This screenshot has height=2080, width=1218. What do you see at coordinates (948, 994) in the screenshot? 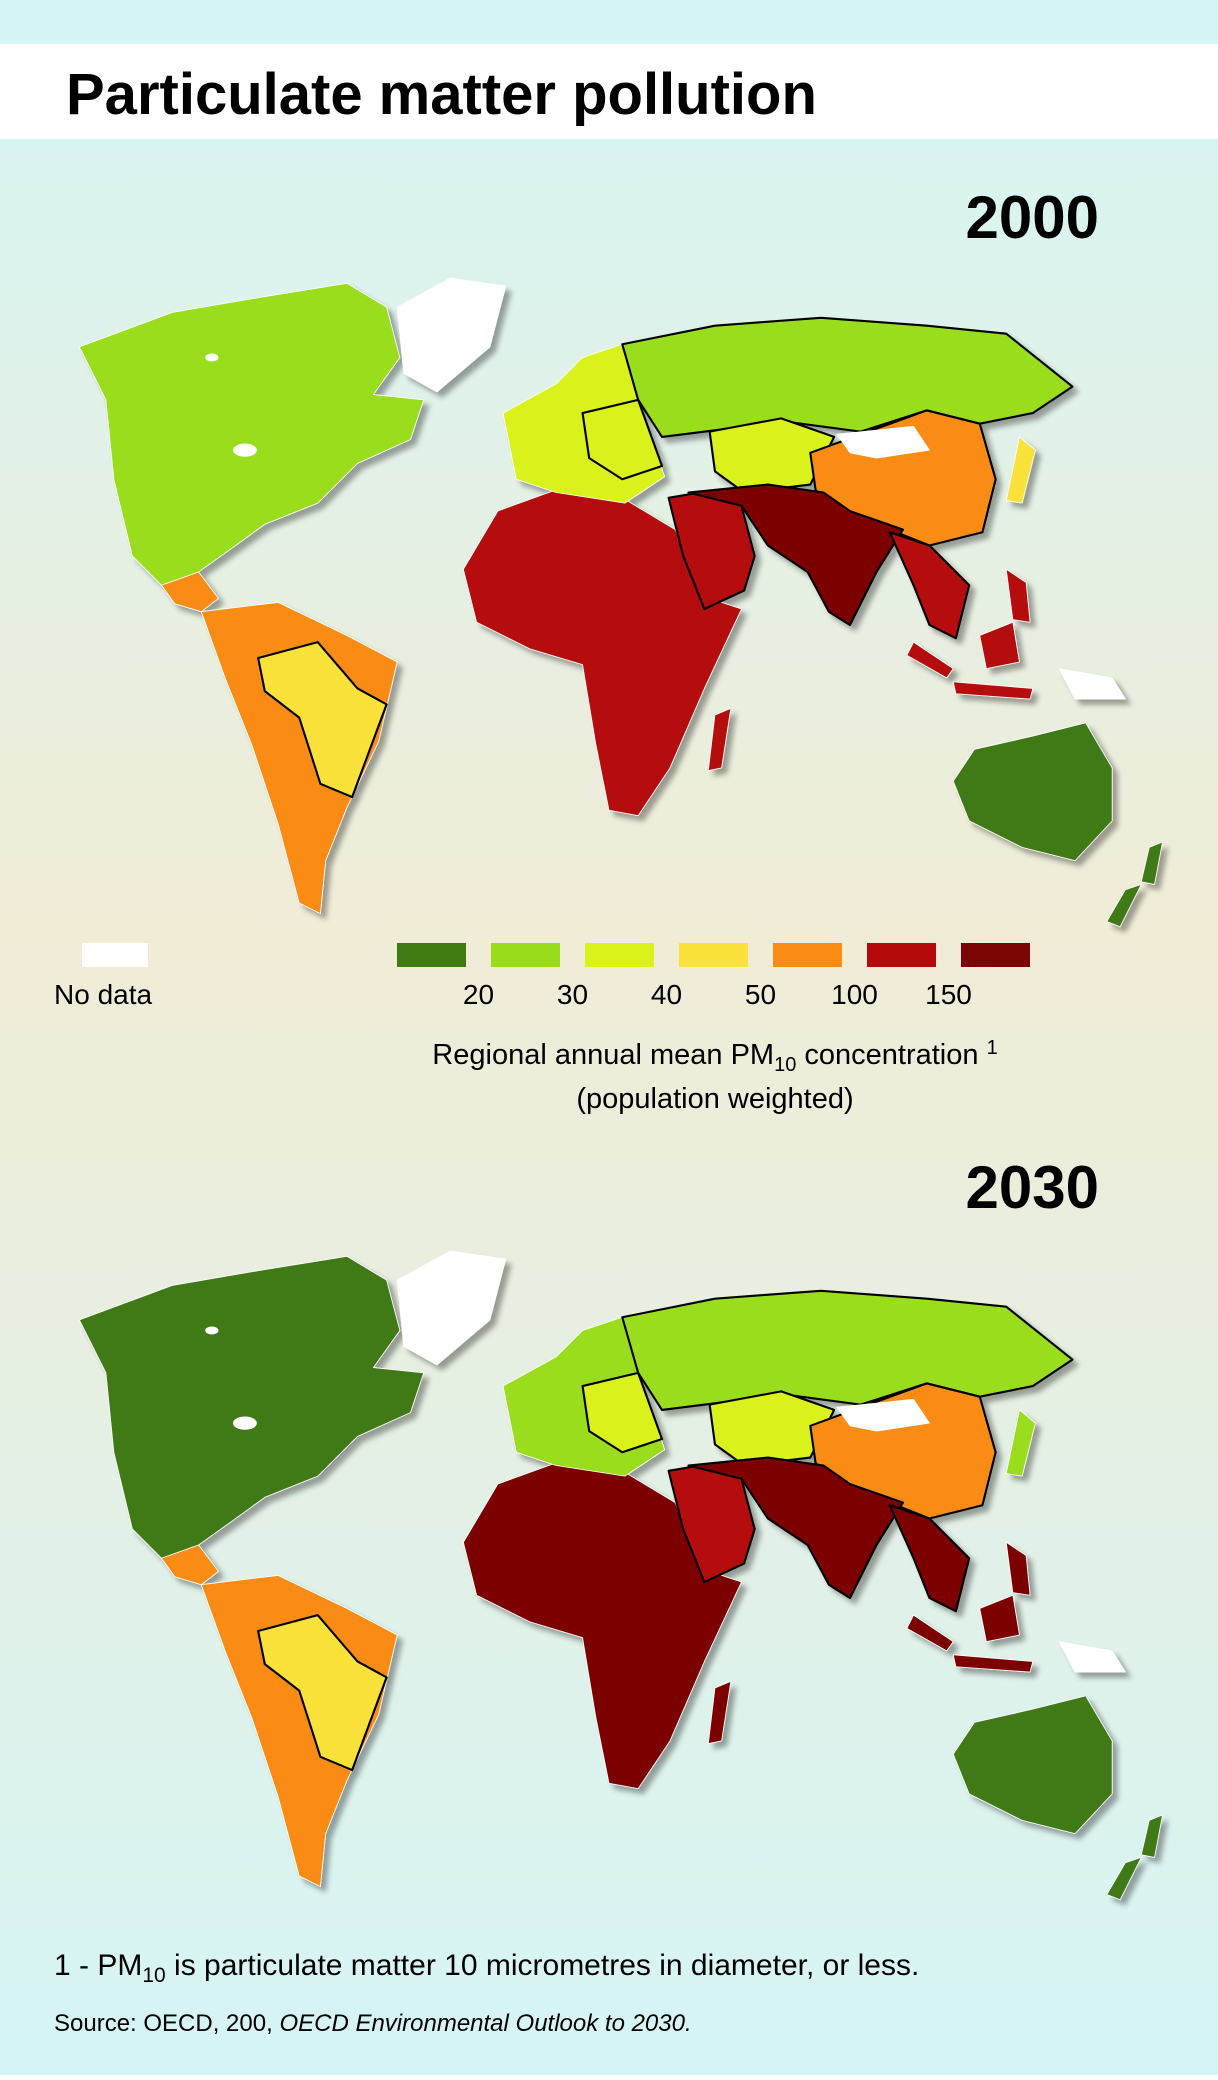
I see `legend-break-label: 150` at bounding box center [948, 994].